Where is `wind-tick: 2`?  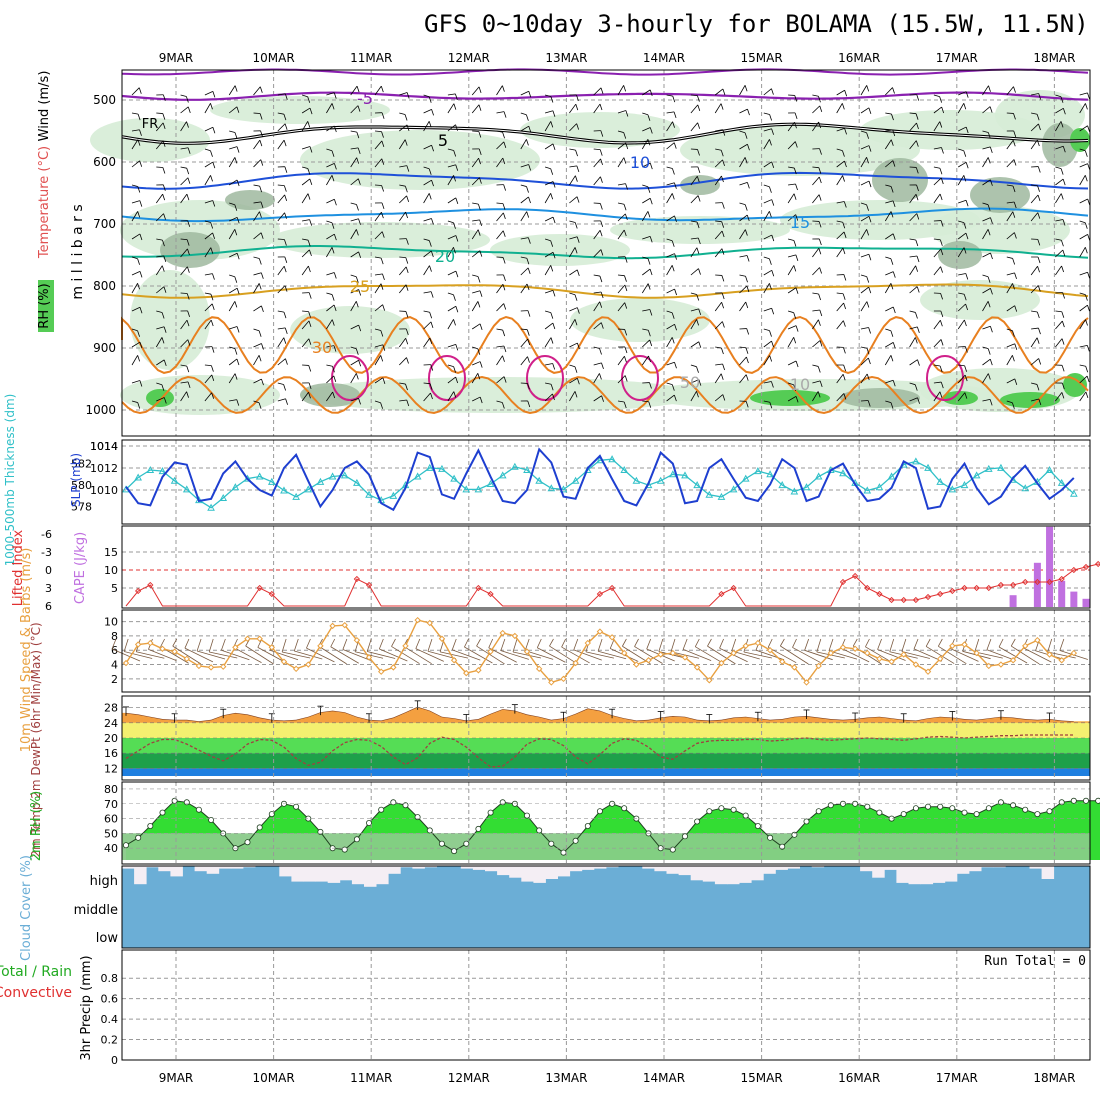 wind-tick: 2 is located at coordinates (114, 679).